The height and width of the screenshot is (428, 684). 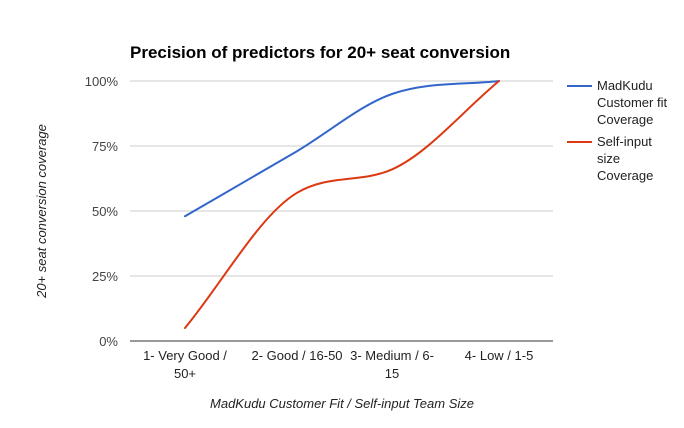 What do you see at coordinates (499, 355) in the screenshot?
I see `x-tick-label: 4- Low / 1-5` at bounding box center [499, 355].